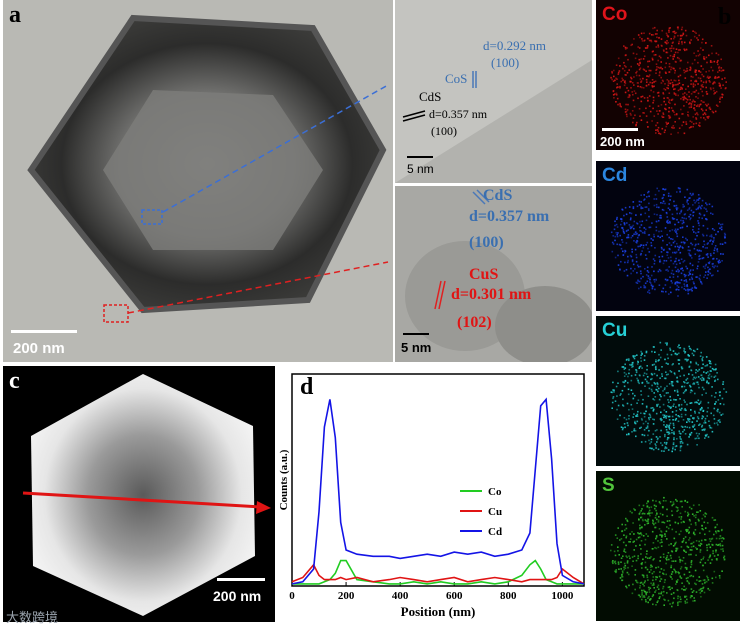 This screenshot has width=744, height=630. Describe the element at coordinates (495, 532) in the screenshot. I see `legend-label-cd: Cd` at that location.